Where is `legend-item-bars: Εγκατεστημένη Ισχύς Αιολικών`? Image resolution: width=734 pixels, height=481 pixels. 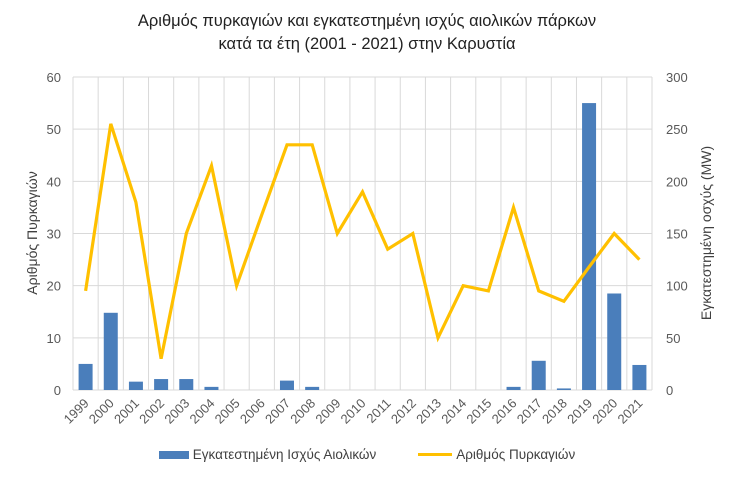
legend-item-bars: Εγκατεστημένη Ισχύς Αιολικών is located at coordinates (267, 454).